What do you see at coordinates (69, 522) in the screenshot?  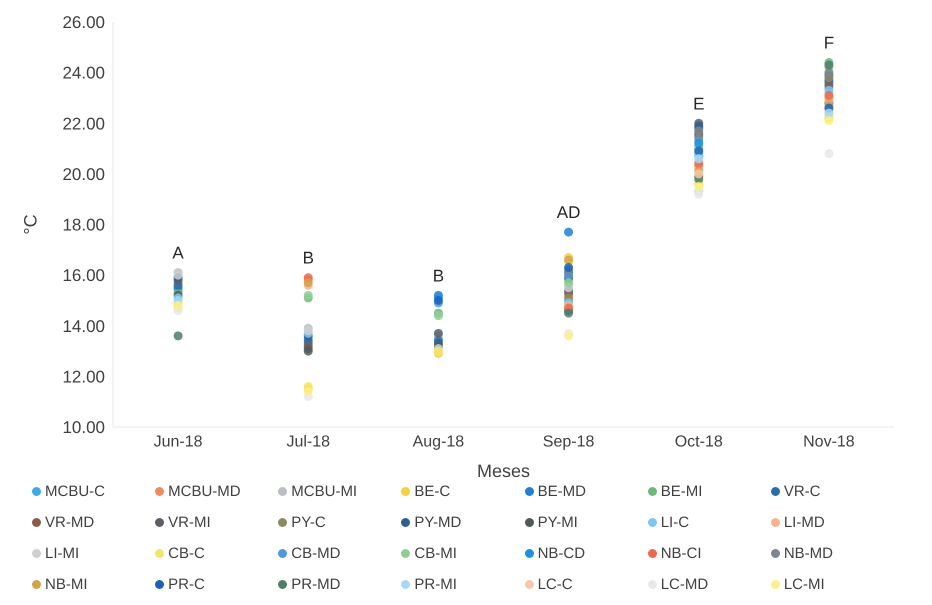 I see `legend-label: VR-MD` at bounding box center [69, 522].